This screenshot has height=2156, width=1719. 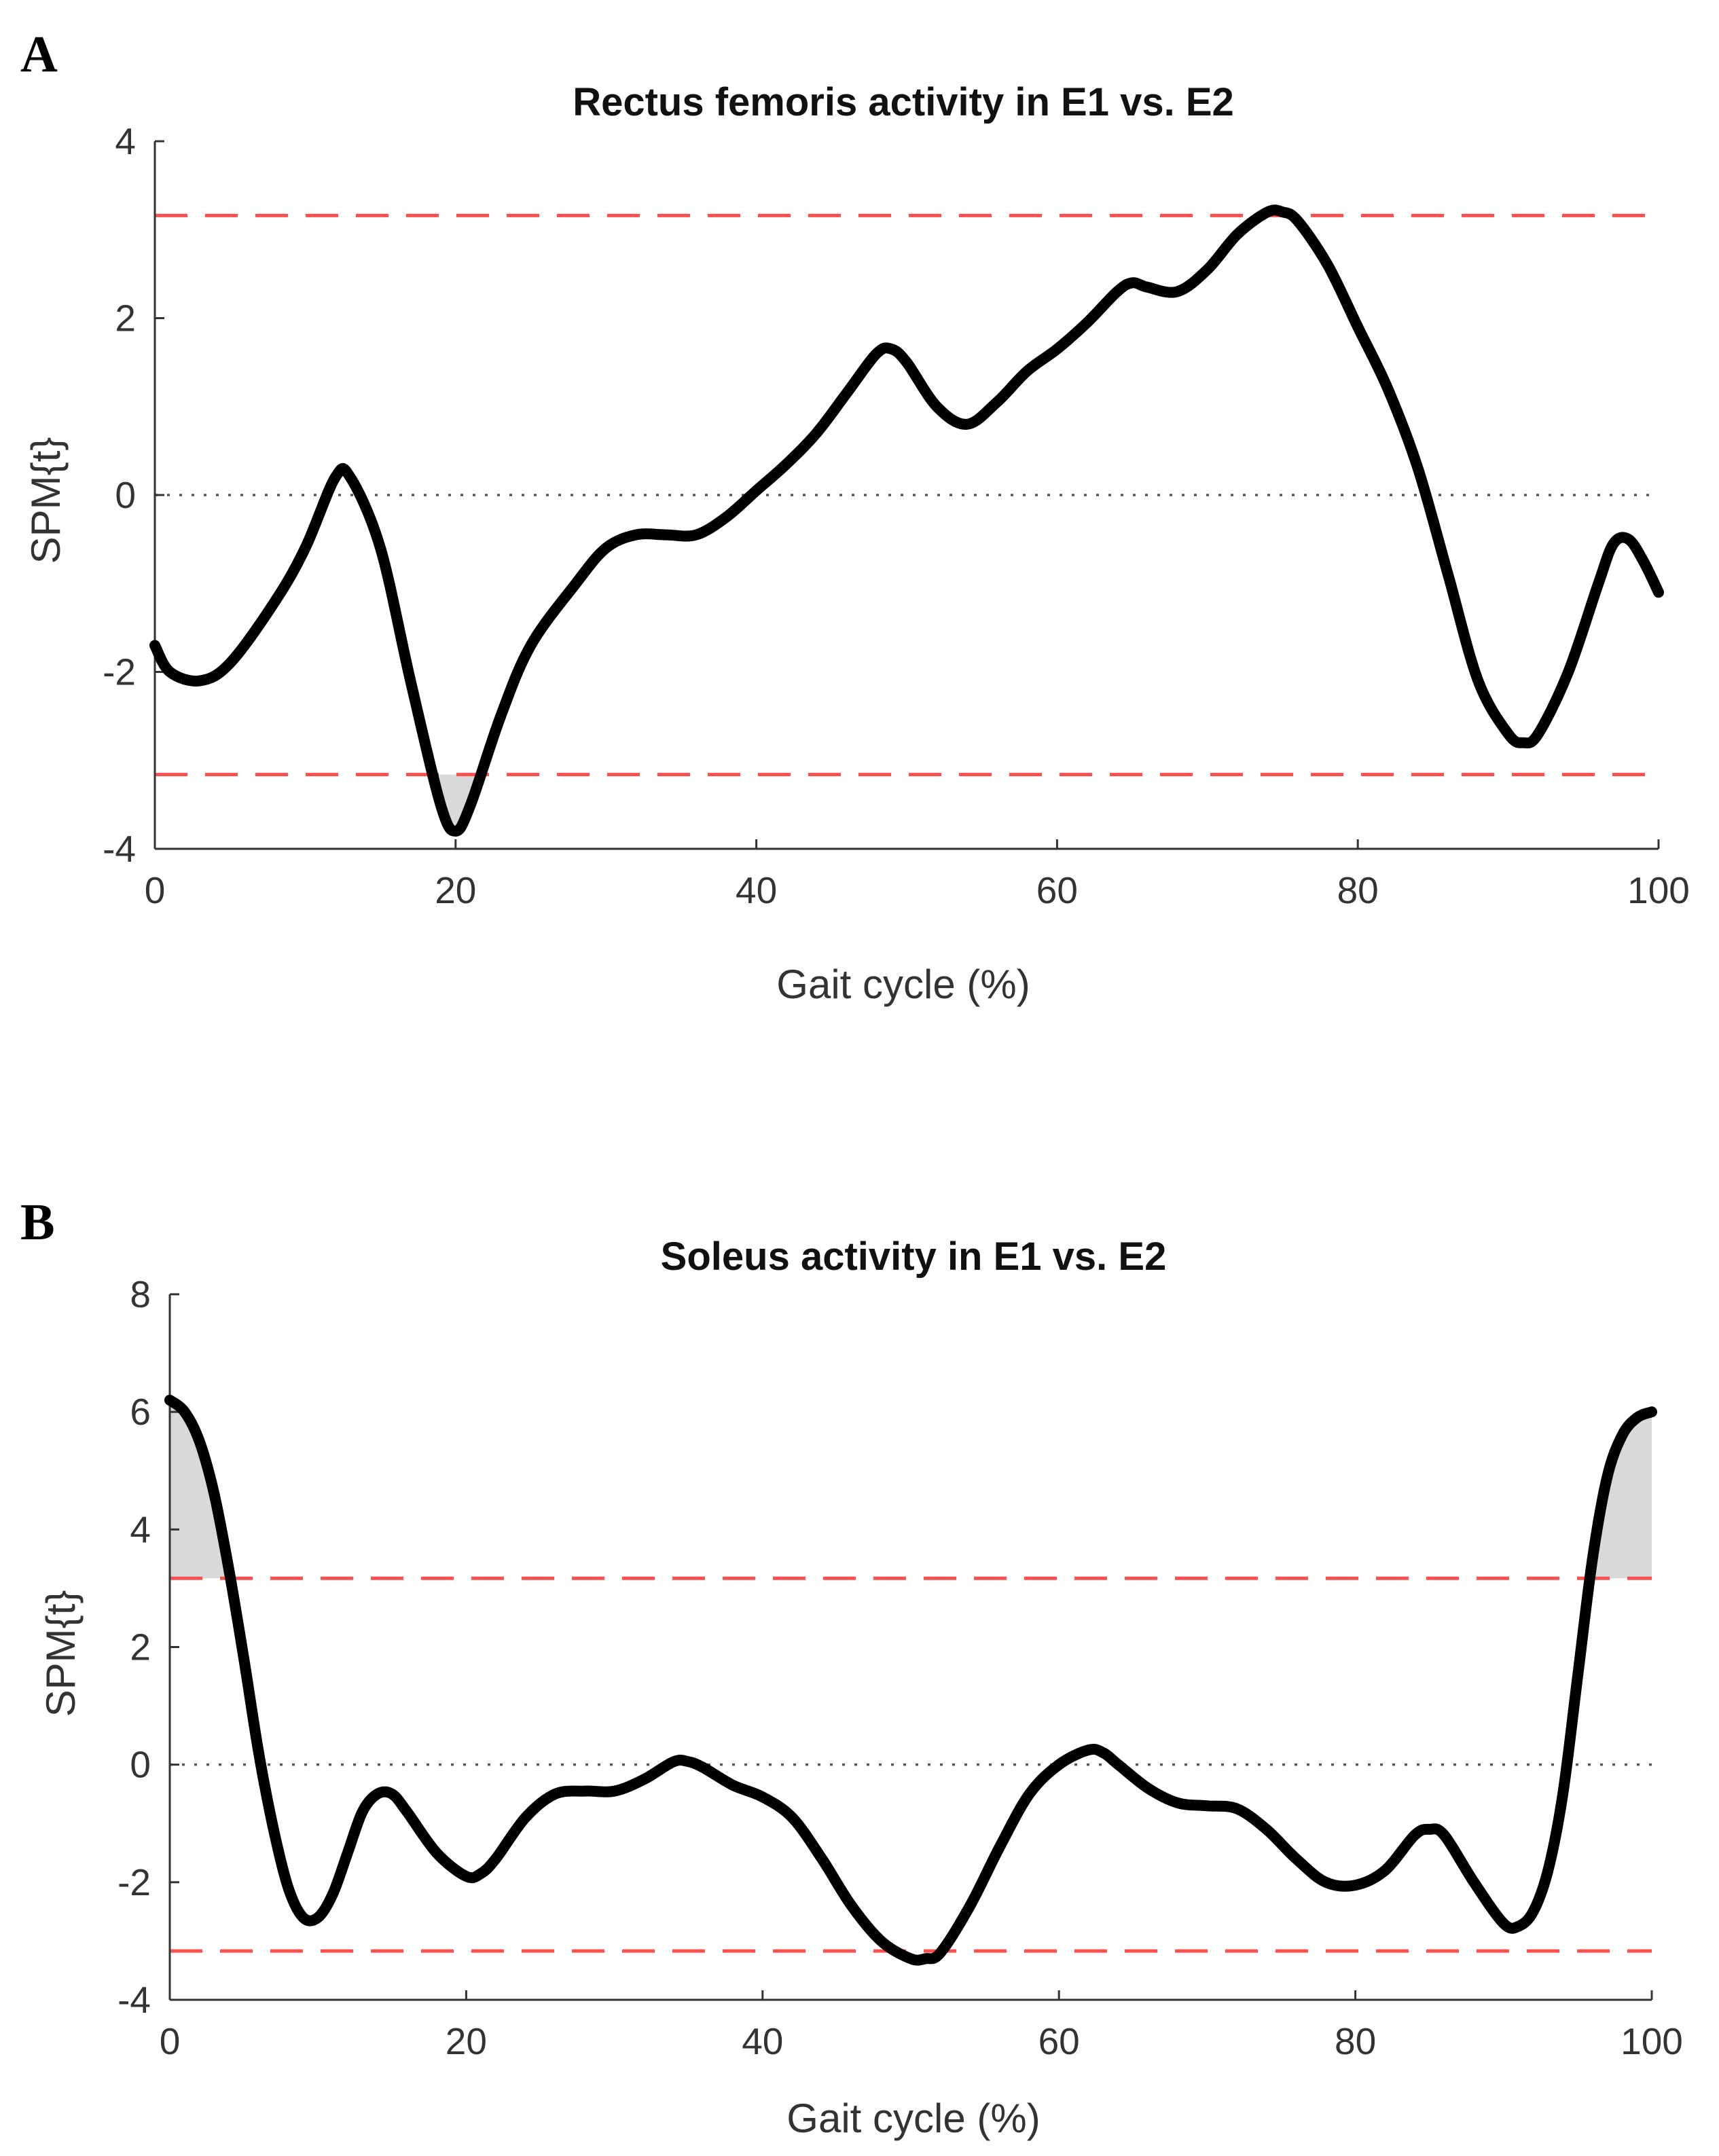 What do you see at coordinates (140, 1529) in the screenshot?
I see `panel-b-y-tick-label: 4` at bounding box center [140, 1529].